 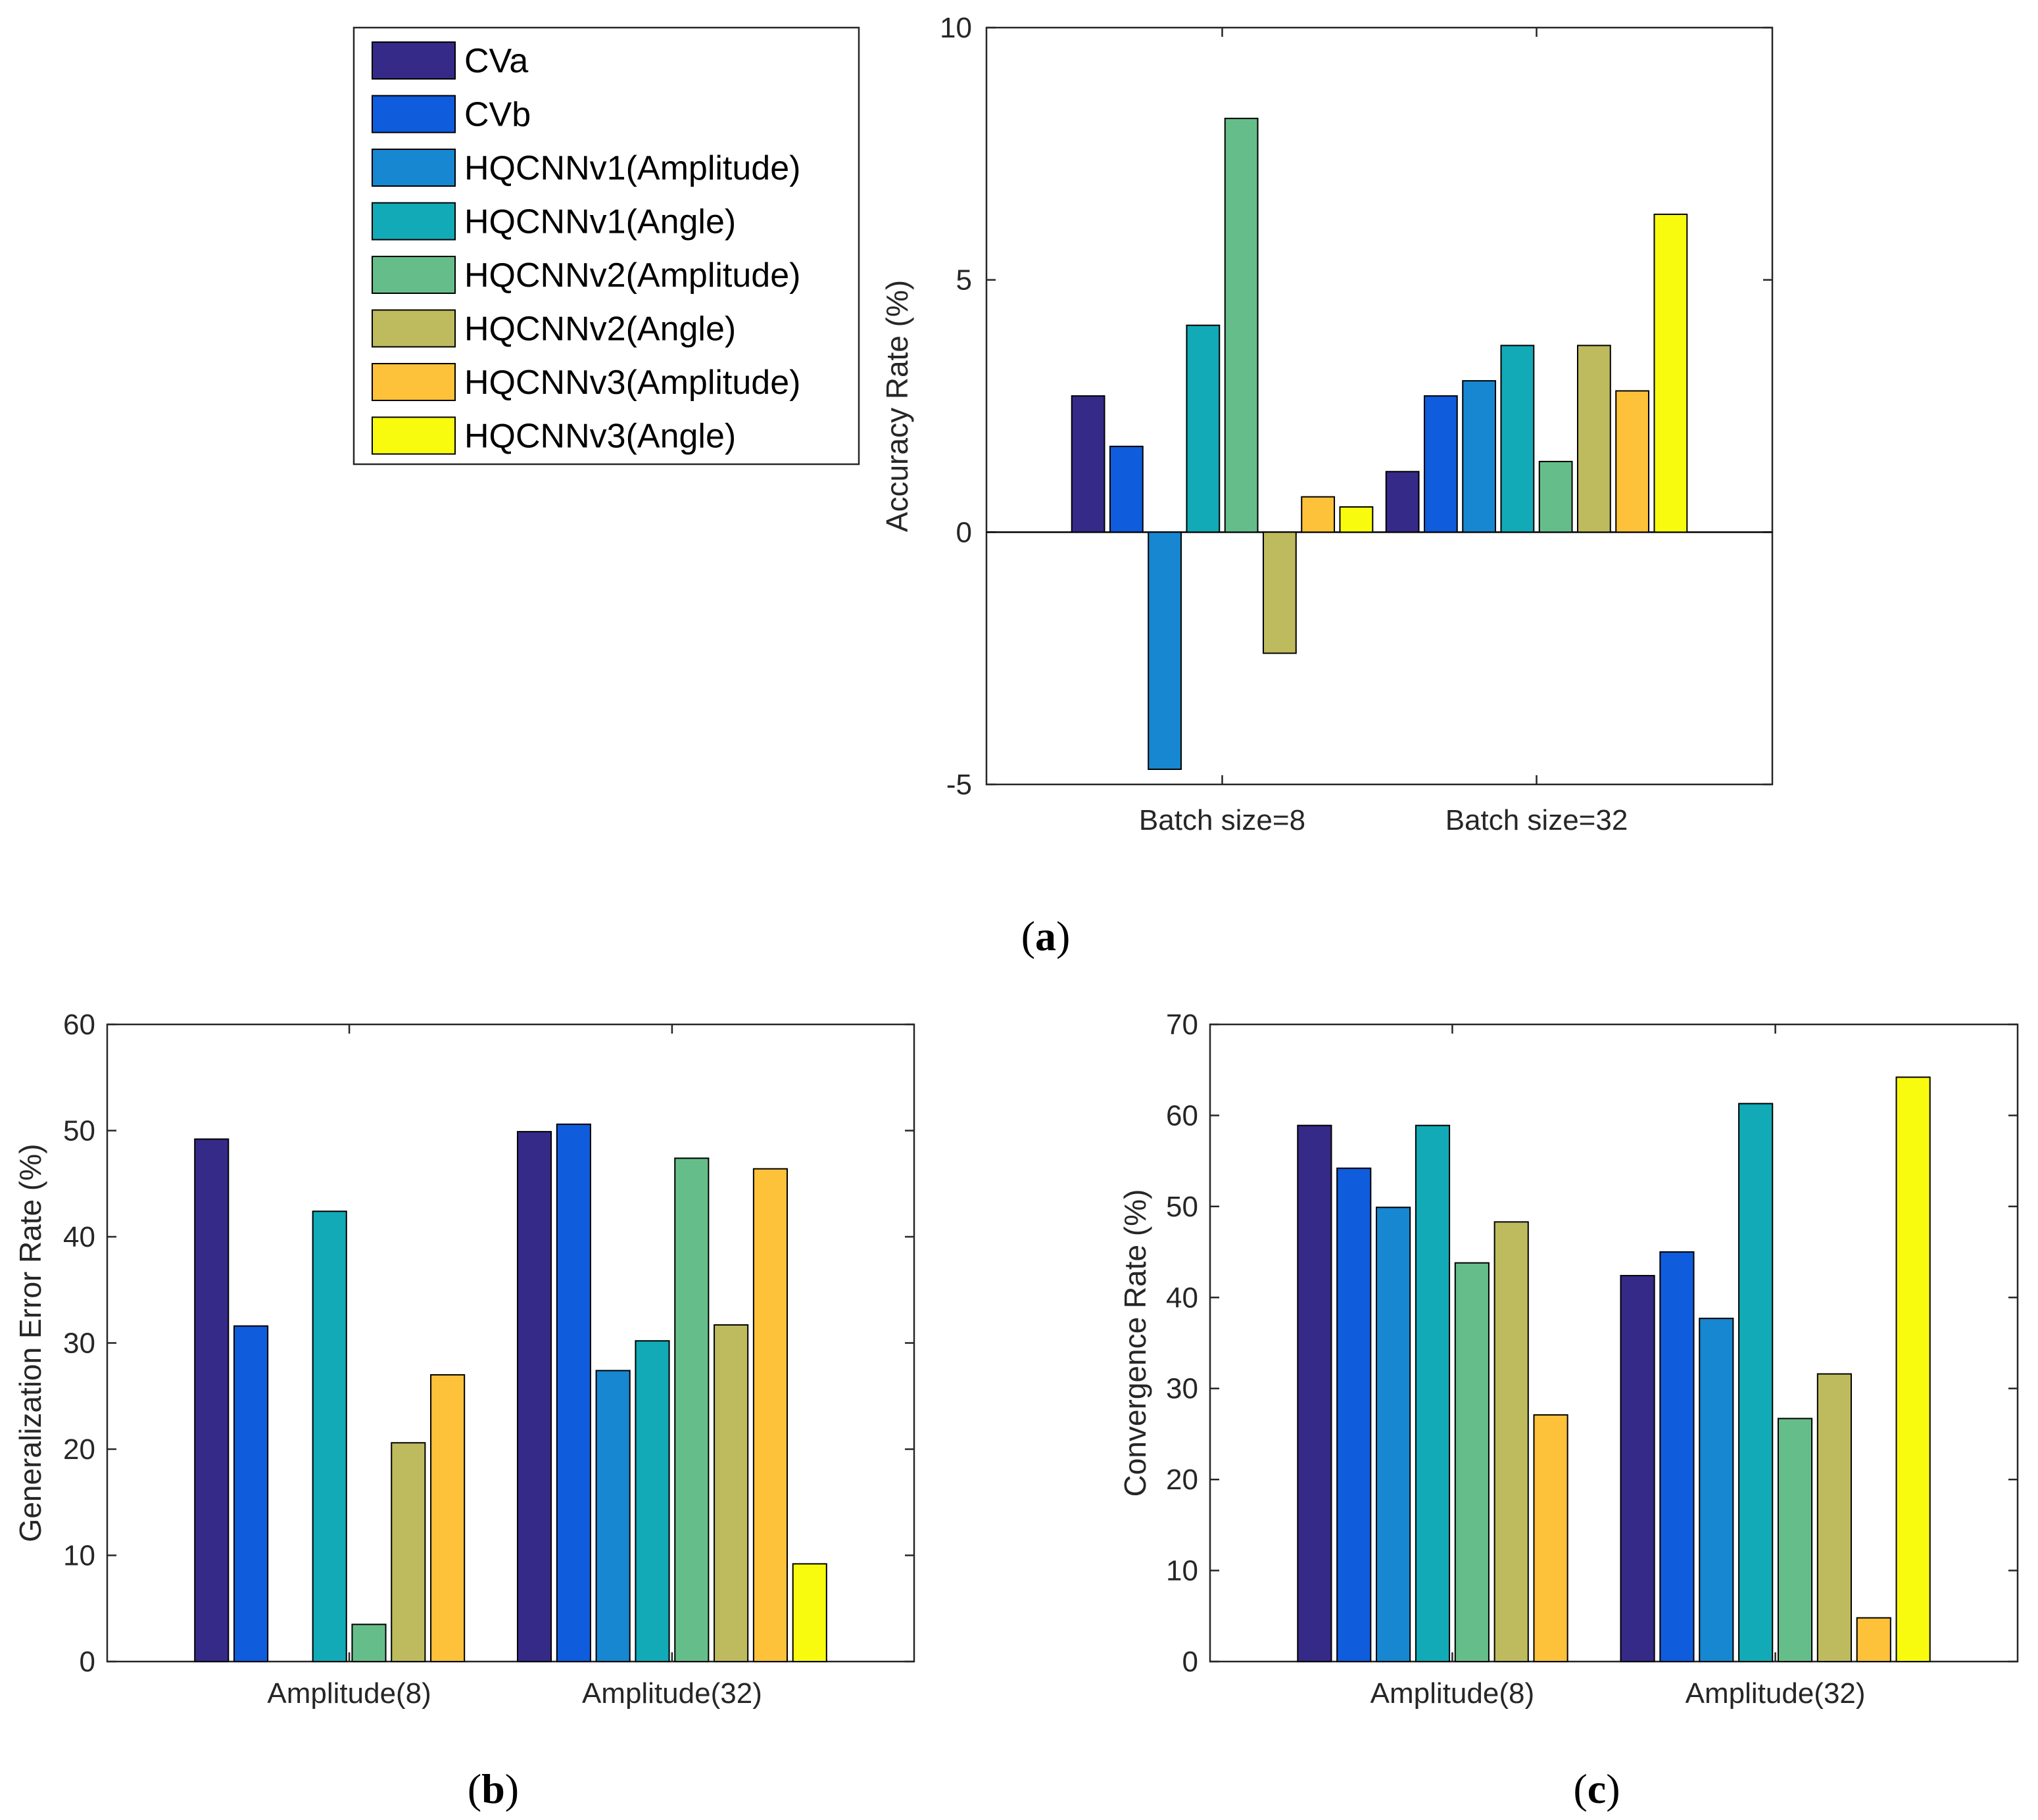 I want to click on y-tick-label: 5, so click(x=964, y=280).